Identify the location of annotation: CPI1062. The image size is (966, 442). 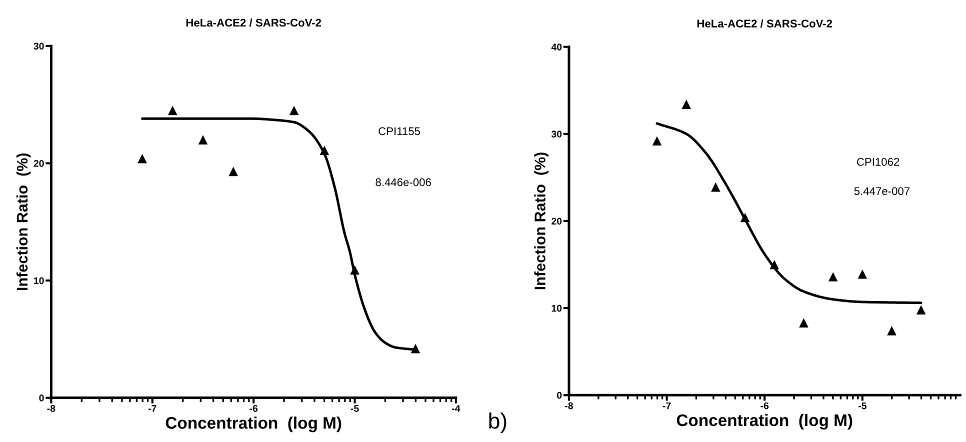
(878, 162).